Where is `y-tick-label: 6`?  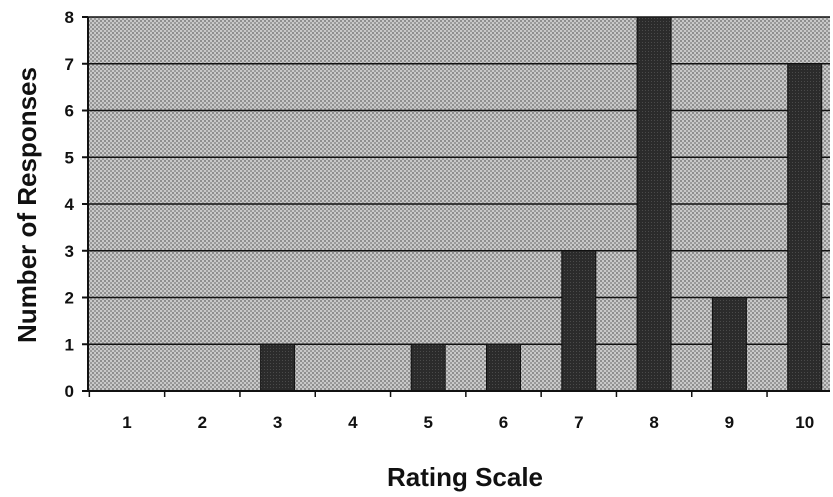 y-tick-label: 6 is located at coordinates (69, 111).